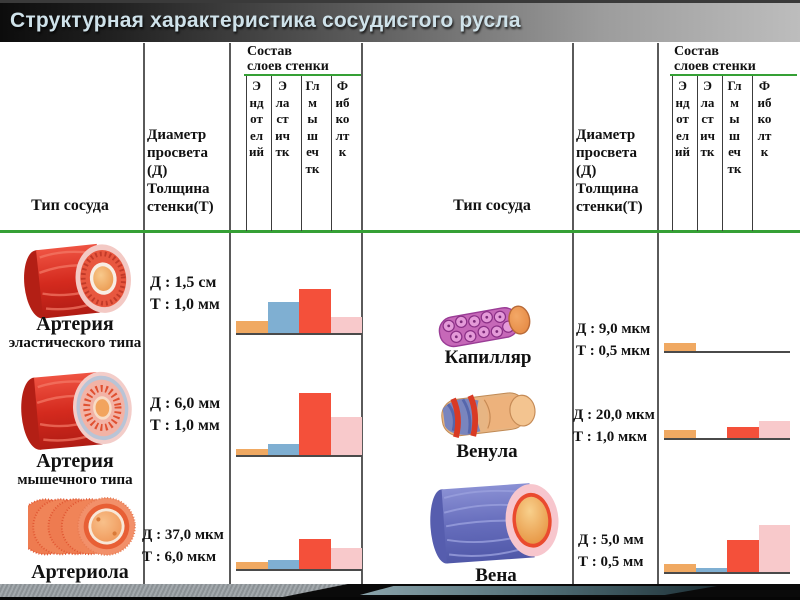  I want to click on vessel-values: Д : 1,5 см Т : 1,0 мм, so click(192, 294).